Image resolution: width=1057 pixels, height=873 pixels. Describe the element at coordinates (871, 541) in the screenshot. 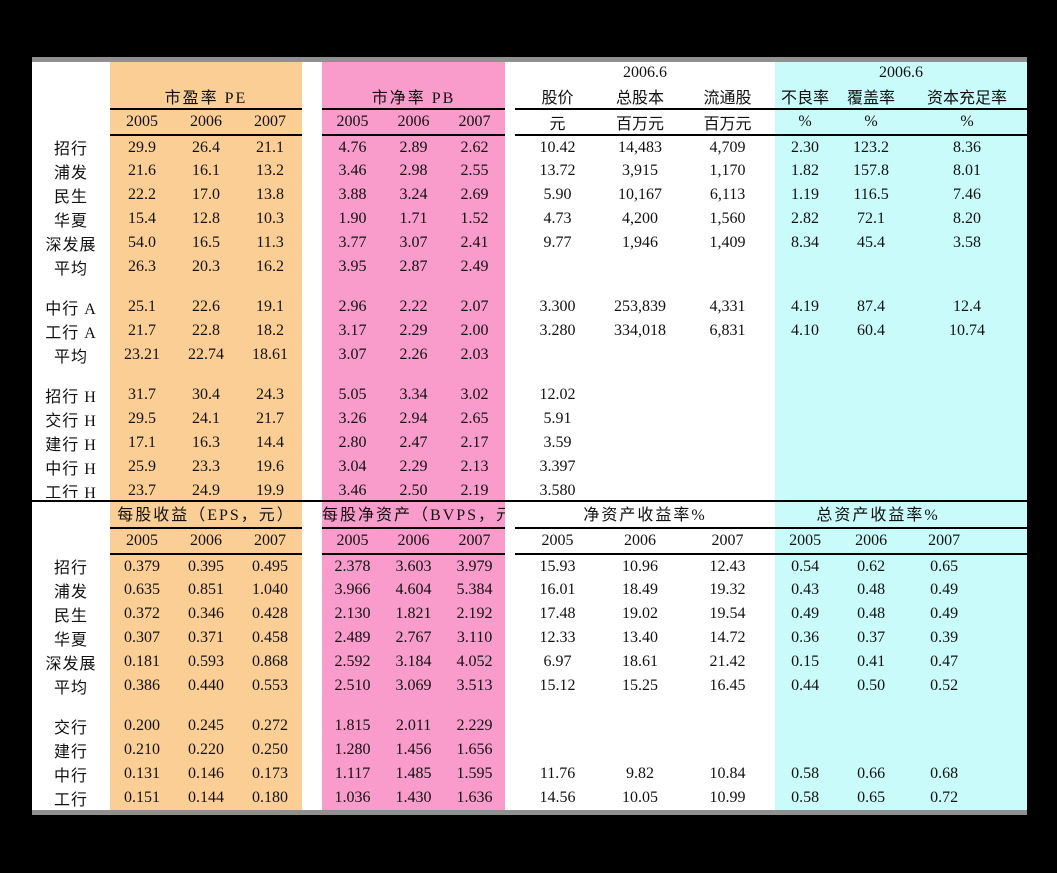

I see `roa-year: 2006` at that location.